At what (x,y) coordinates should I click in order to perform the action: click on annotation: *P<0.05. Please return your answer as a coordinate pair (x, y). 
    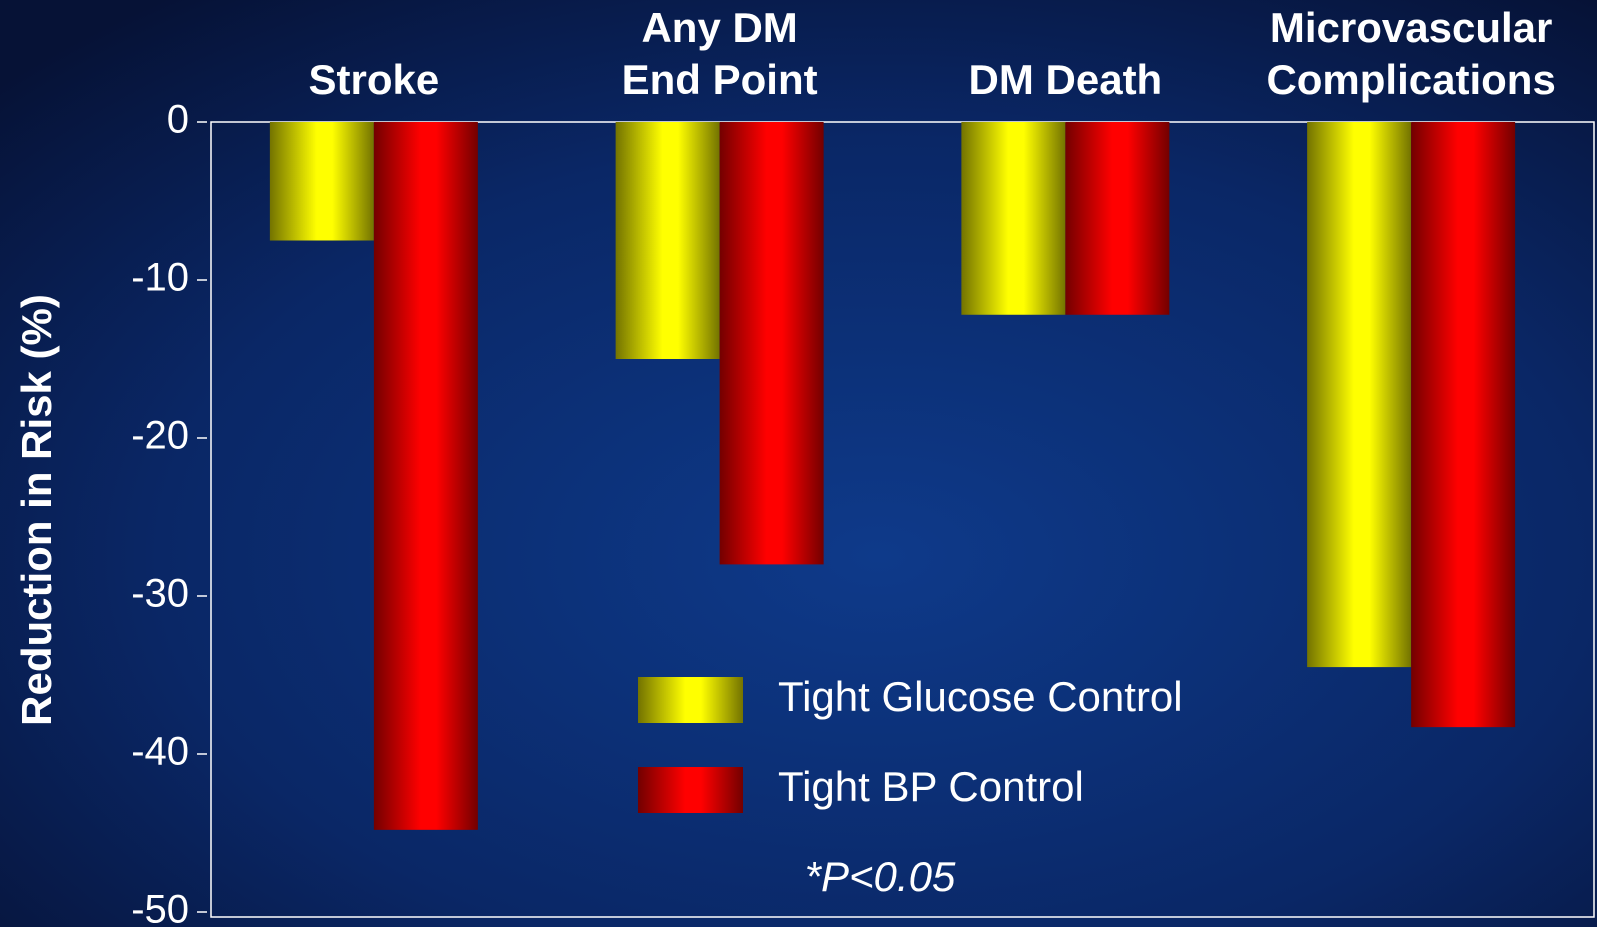
    Looking at the image, I should click on (880, 876).